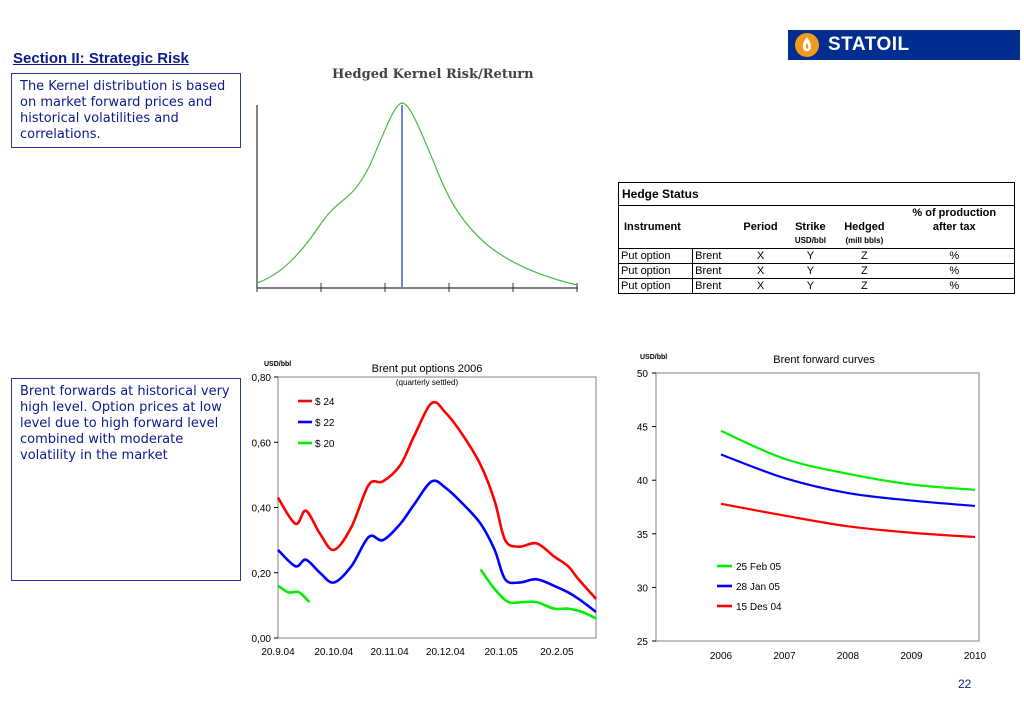  What do you see at coordinates (278, 652) in the screenshot?
I see `x-tick-label: 20.9.04` at bounding box center [278, 652].